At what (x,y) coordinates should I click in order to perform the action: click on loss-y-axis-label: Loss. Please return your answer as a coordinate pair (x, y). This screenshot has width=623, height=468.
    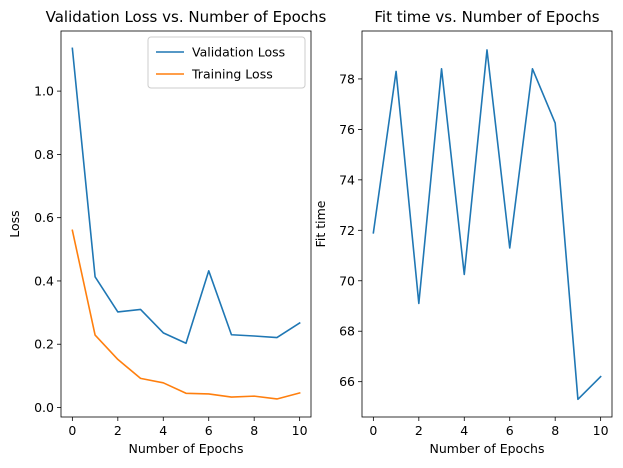
    Looking at the image, I should click on (14, 223).